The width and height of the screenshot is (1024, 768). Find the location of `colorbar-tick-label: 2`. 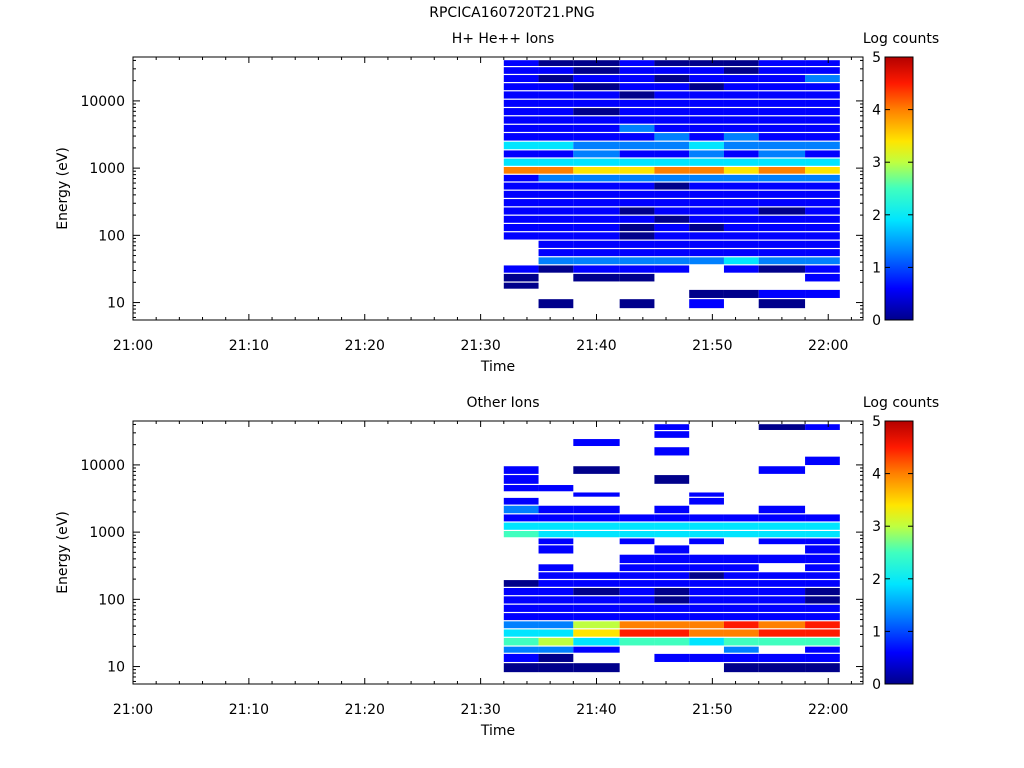

colorbar-tick-label: 2 is located at coordinates (876, 580).